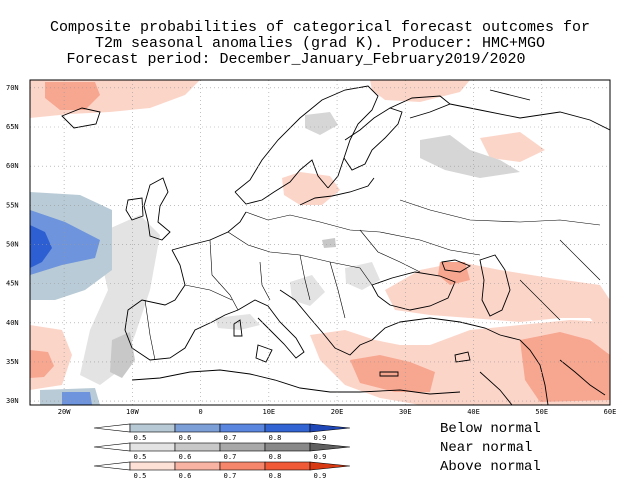 This screenshot has width=640, height=480. I want to click on lon-label: 10W, so click(132, 412).